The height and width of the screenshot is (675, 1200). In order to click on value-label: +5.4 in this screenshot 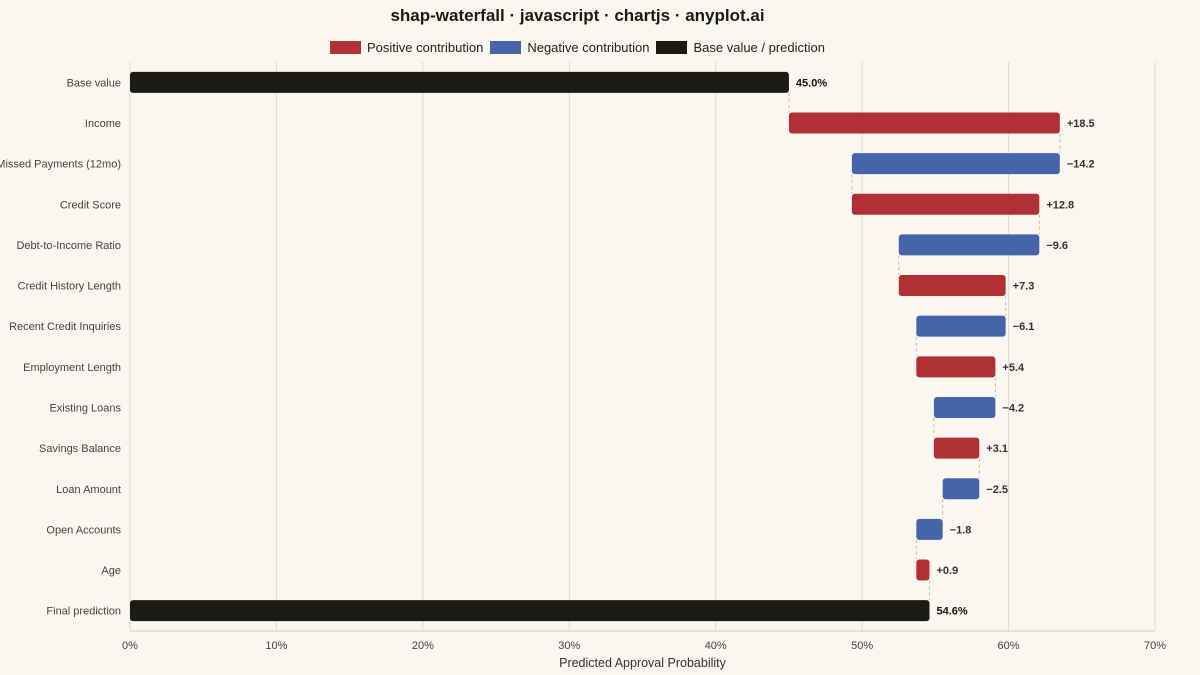, I will do `click(1013, 368)`.